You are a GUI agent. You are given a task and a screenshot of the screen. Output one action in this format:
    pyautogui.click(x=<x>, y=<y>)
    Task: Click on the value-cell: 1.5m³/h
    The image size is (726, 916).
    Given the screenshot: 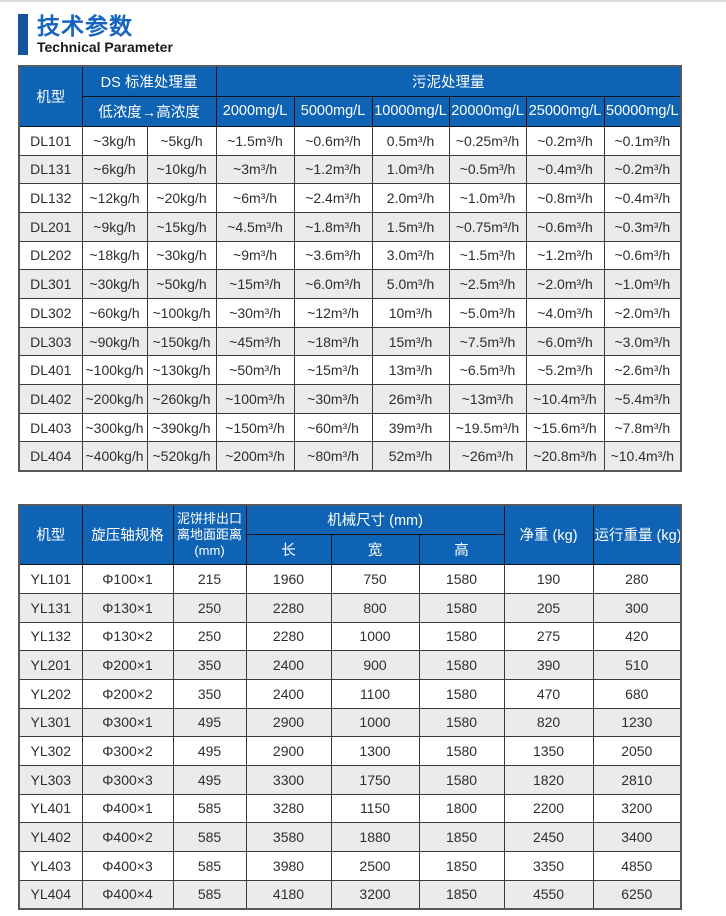 What is the action you would take?
    pyautogui.click(x=410, y=226)
    